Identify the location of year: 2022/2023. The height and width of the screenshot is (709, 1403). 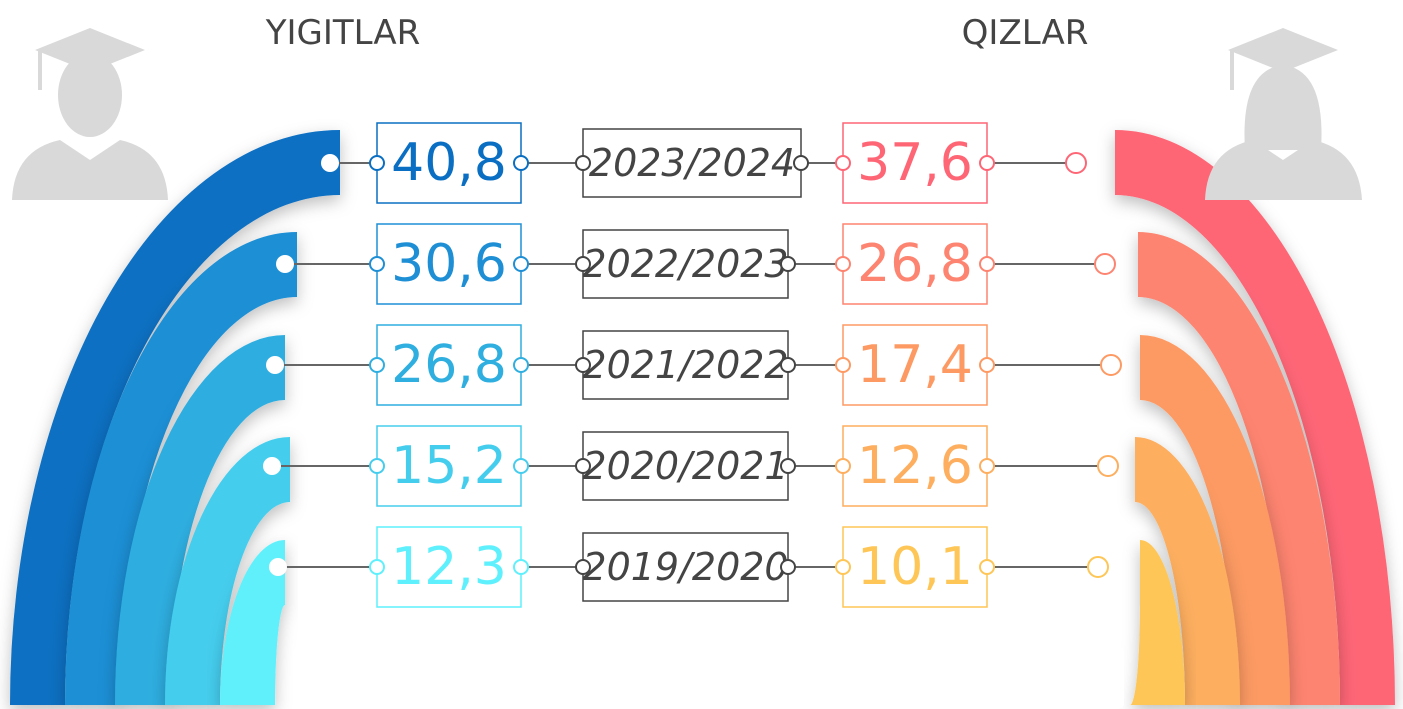
(685, 264).